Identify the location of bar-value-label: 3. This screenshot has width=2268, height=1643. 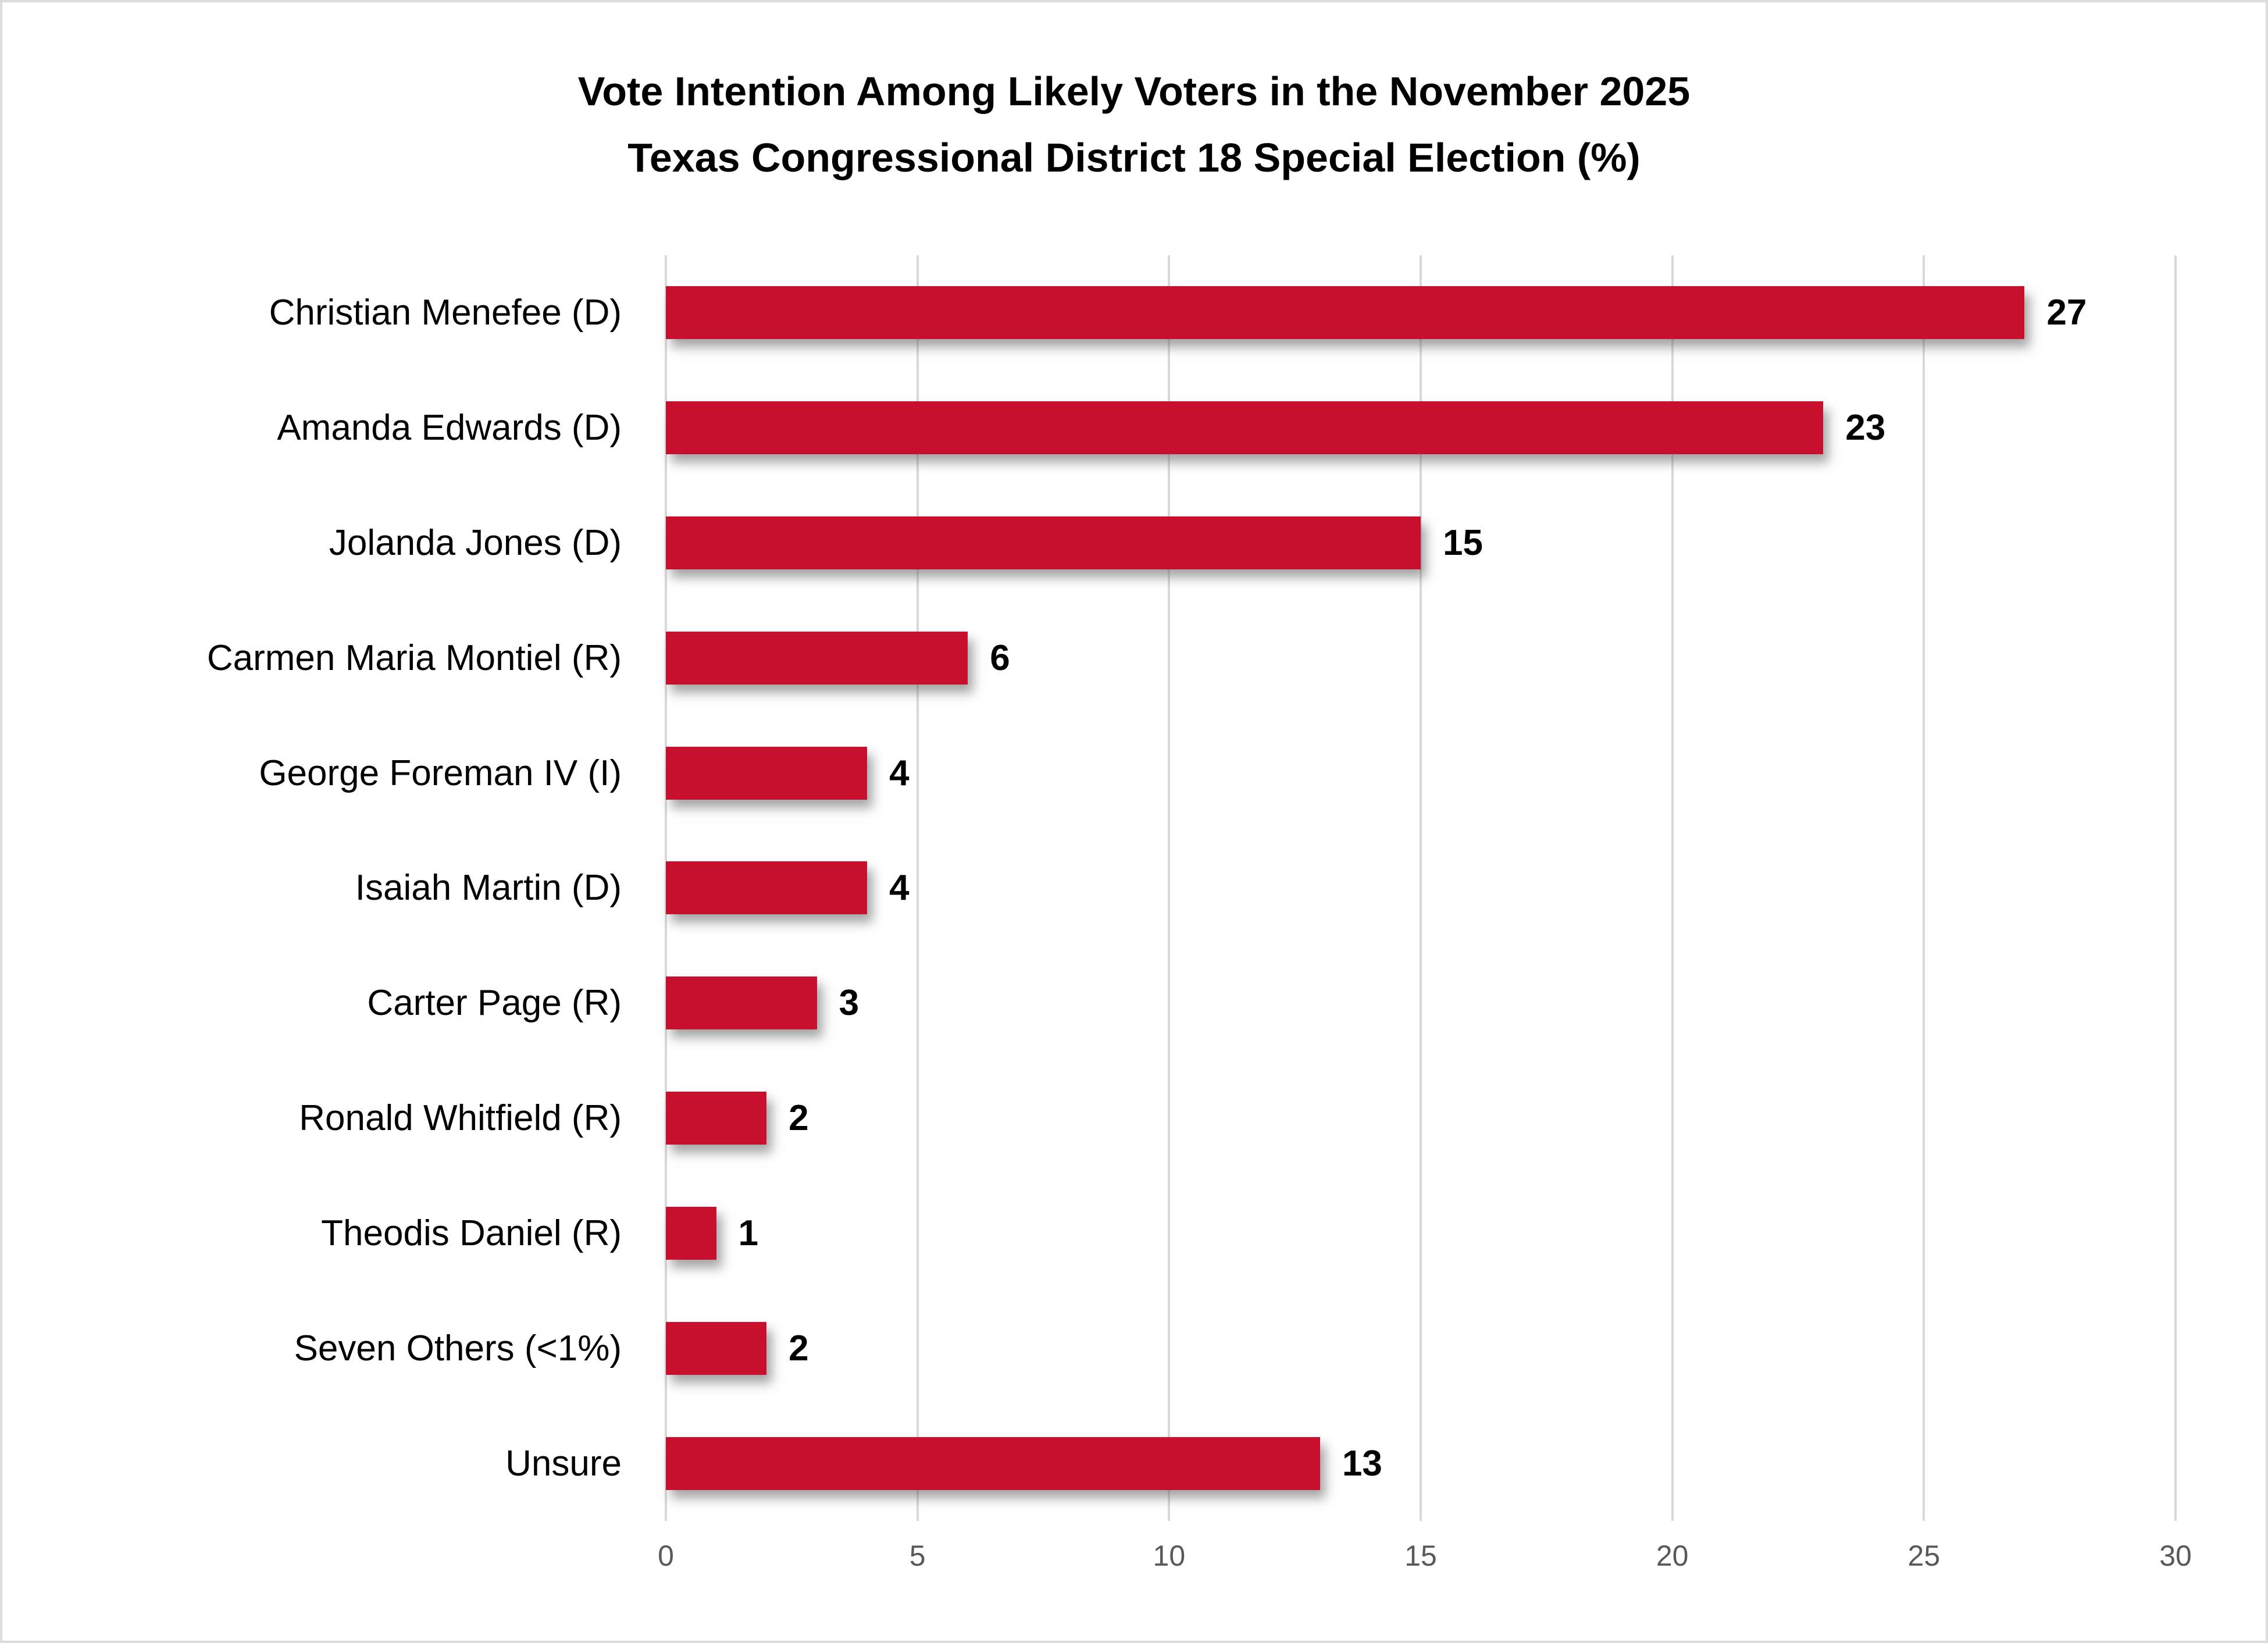
(849, 1003).